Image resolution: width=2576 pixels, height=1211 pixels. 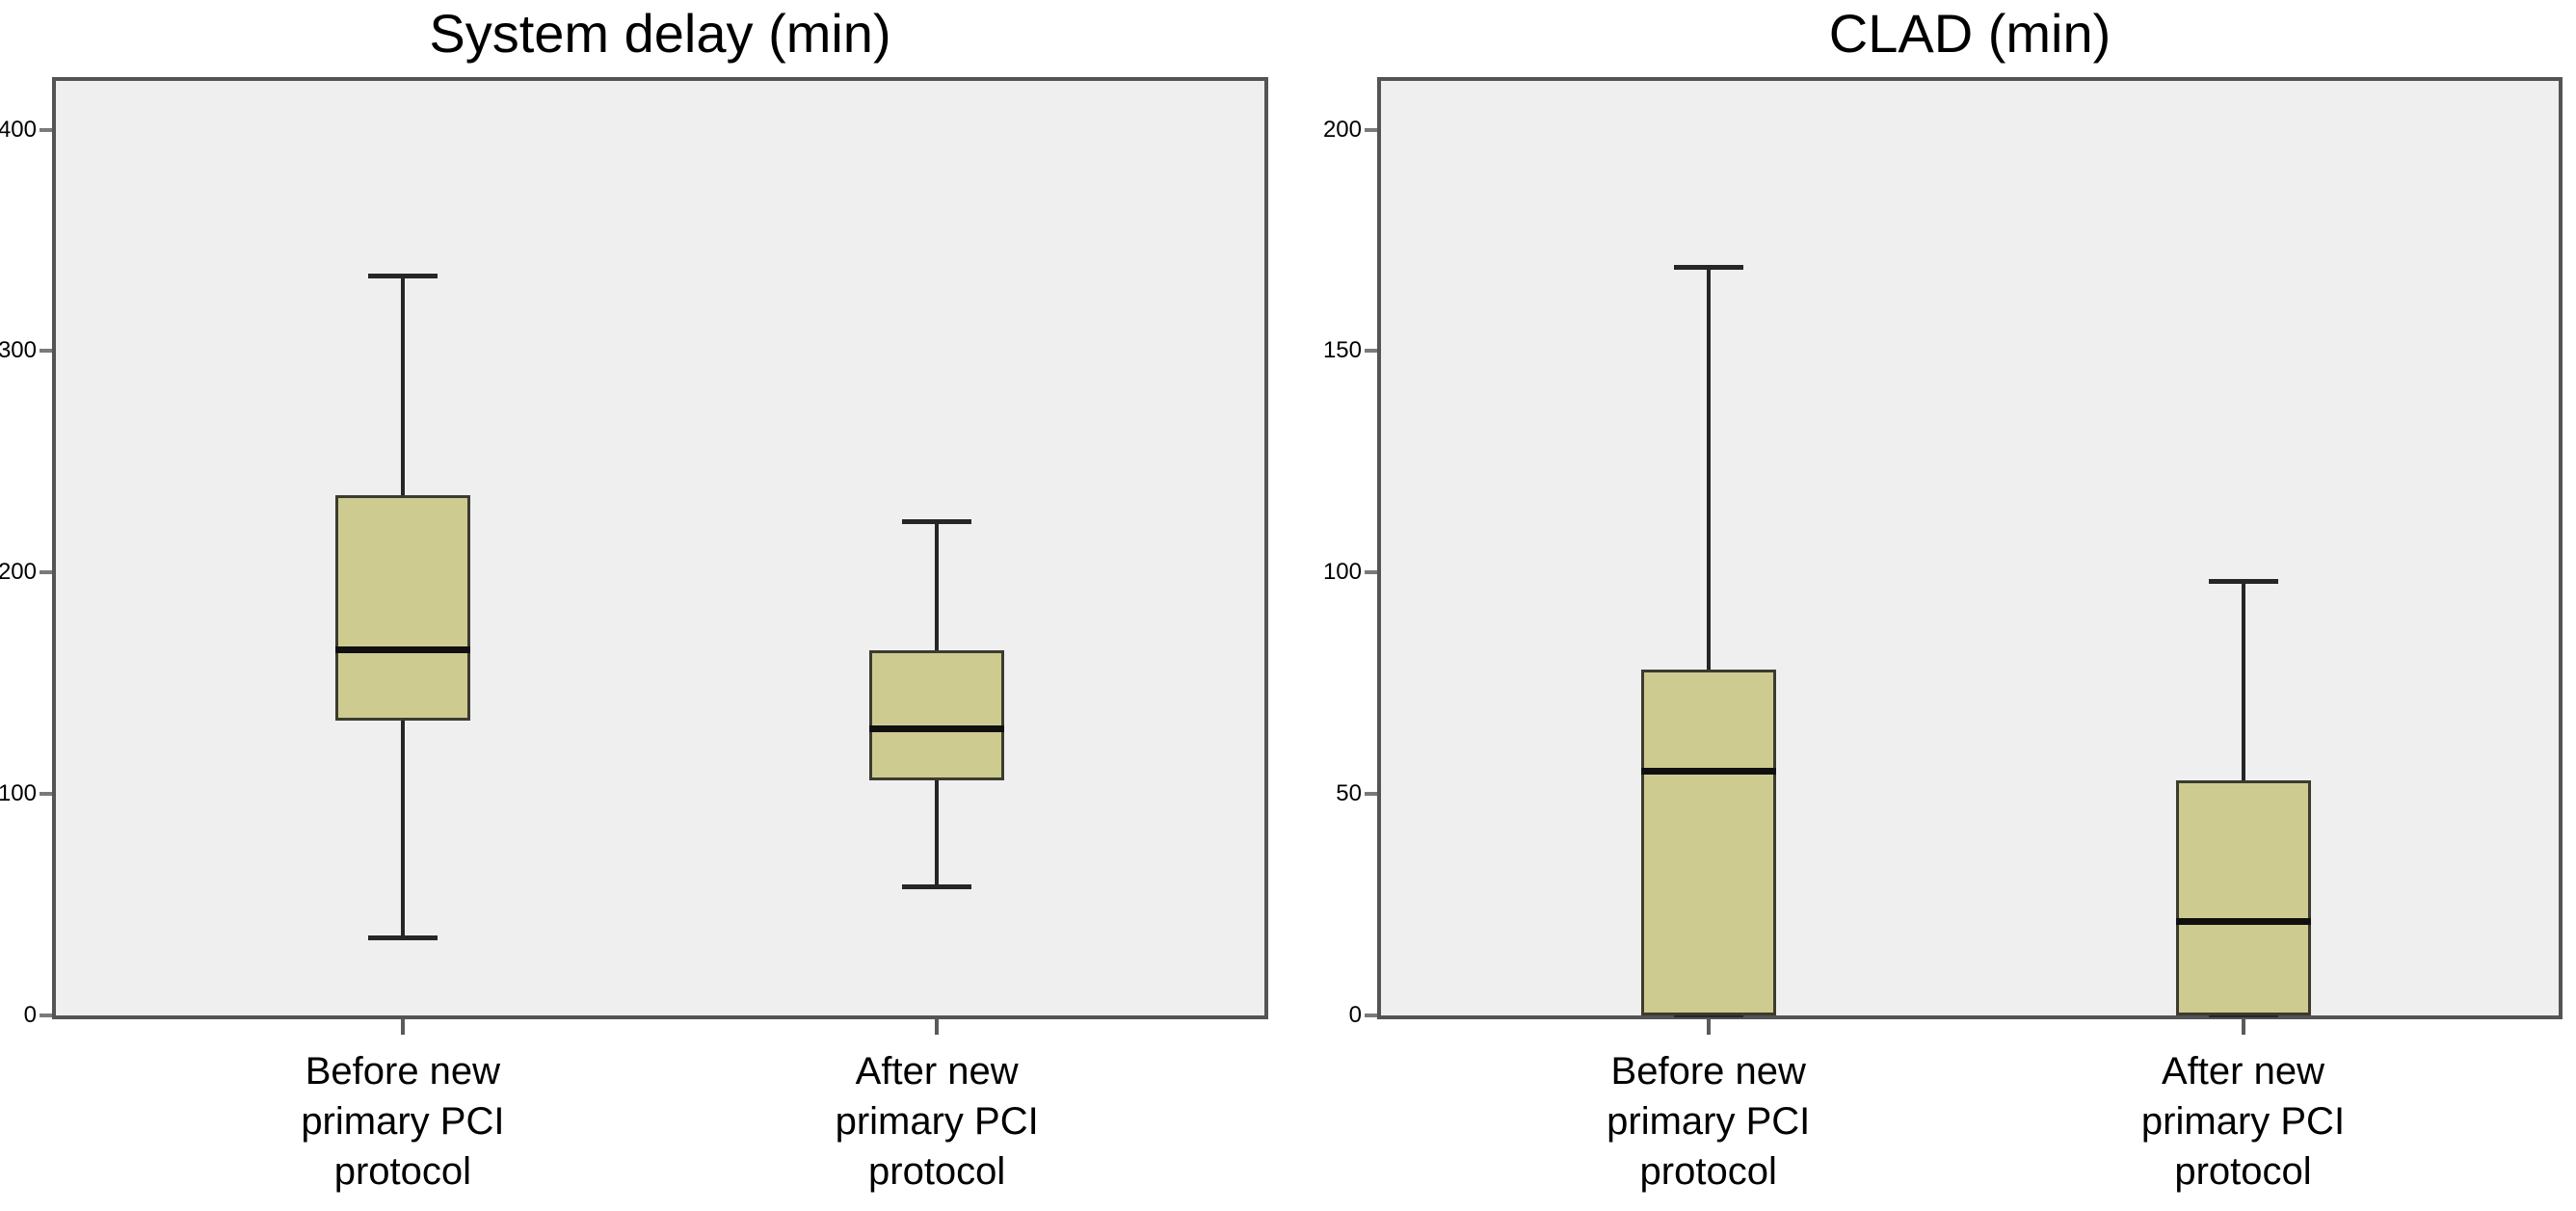 What do you see at coordinates (18, 350) in the screenshot?
I see `y-axis-tick-label: 300` at bounding box center [18, 350].